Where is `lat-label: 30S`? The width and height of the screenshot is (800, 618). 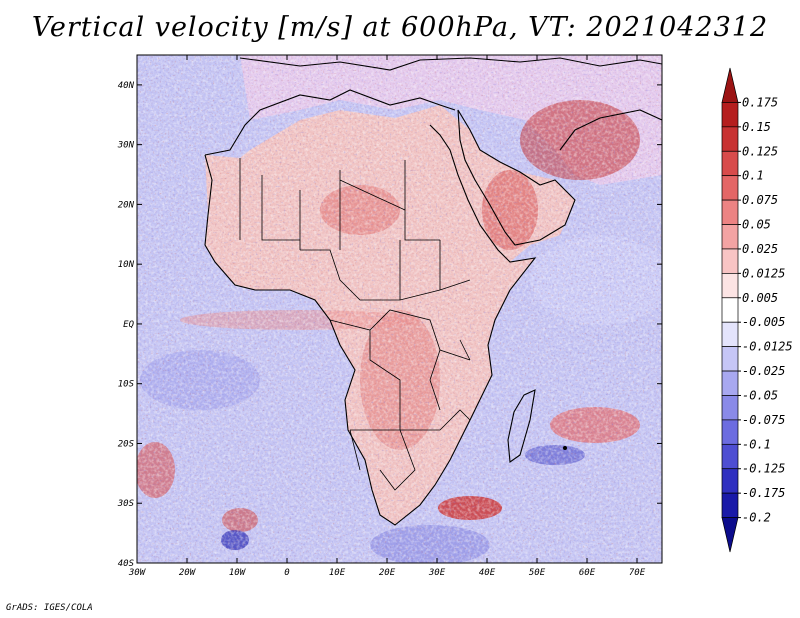
lat-label: 30S is located at coordinates (126, 504).